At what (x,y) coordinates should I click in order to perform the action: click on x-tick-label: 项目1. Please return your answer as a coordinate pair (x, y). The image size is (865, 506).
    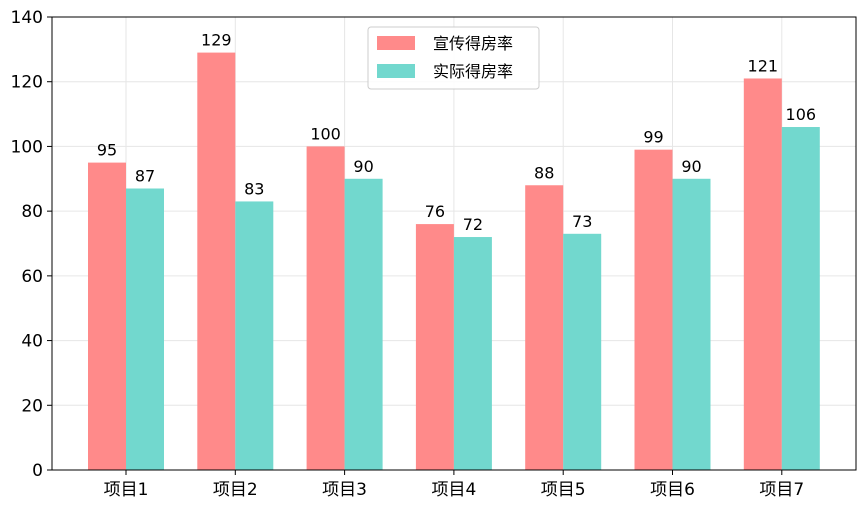
    Looking at the image, I should click on (126, 490).